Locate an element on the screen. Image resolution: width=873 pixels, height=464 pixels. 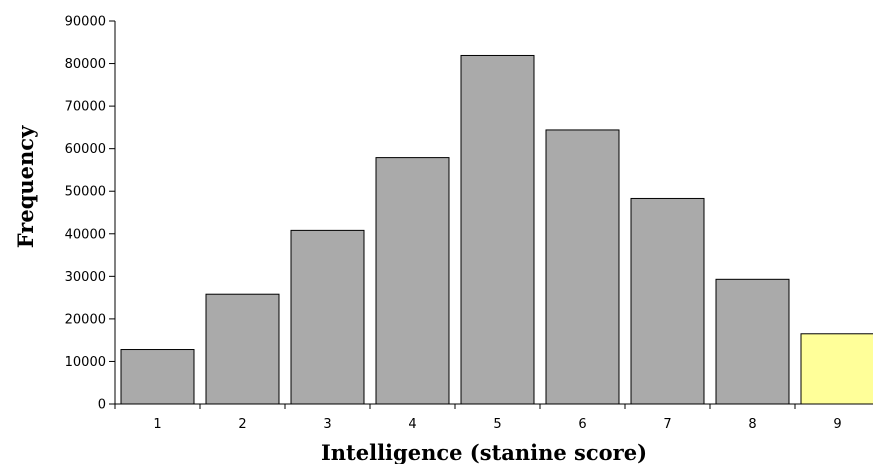
x-tick-label-4: 4 is located at coordinates (412, 424).